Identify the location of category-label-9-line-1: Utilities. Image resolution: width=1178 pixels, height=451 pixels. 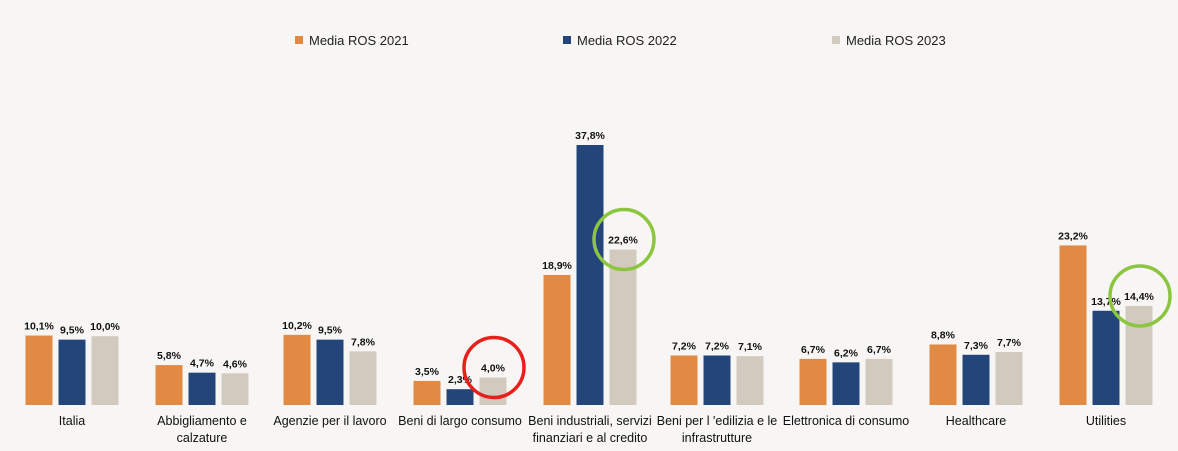
(1106, 421).